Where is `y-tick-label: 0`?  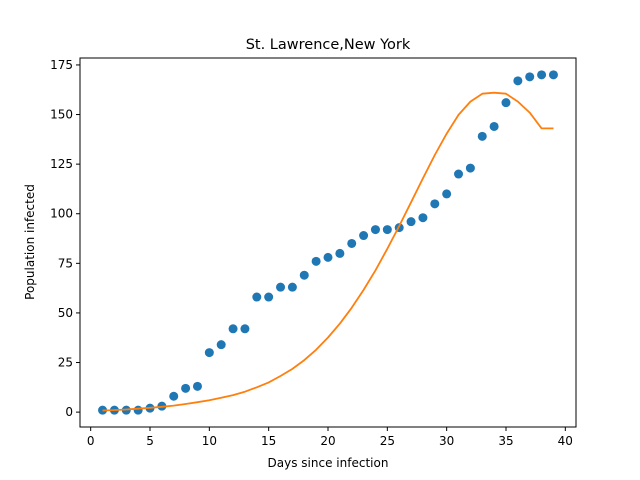 y-tick-label: 0 is located at coordinates (69, 412).